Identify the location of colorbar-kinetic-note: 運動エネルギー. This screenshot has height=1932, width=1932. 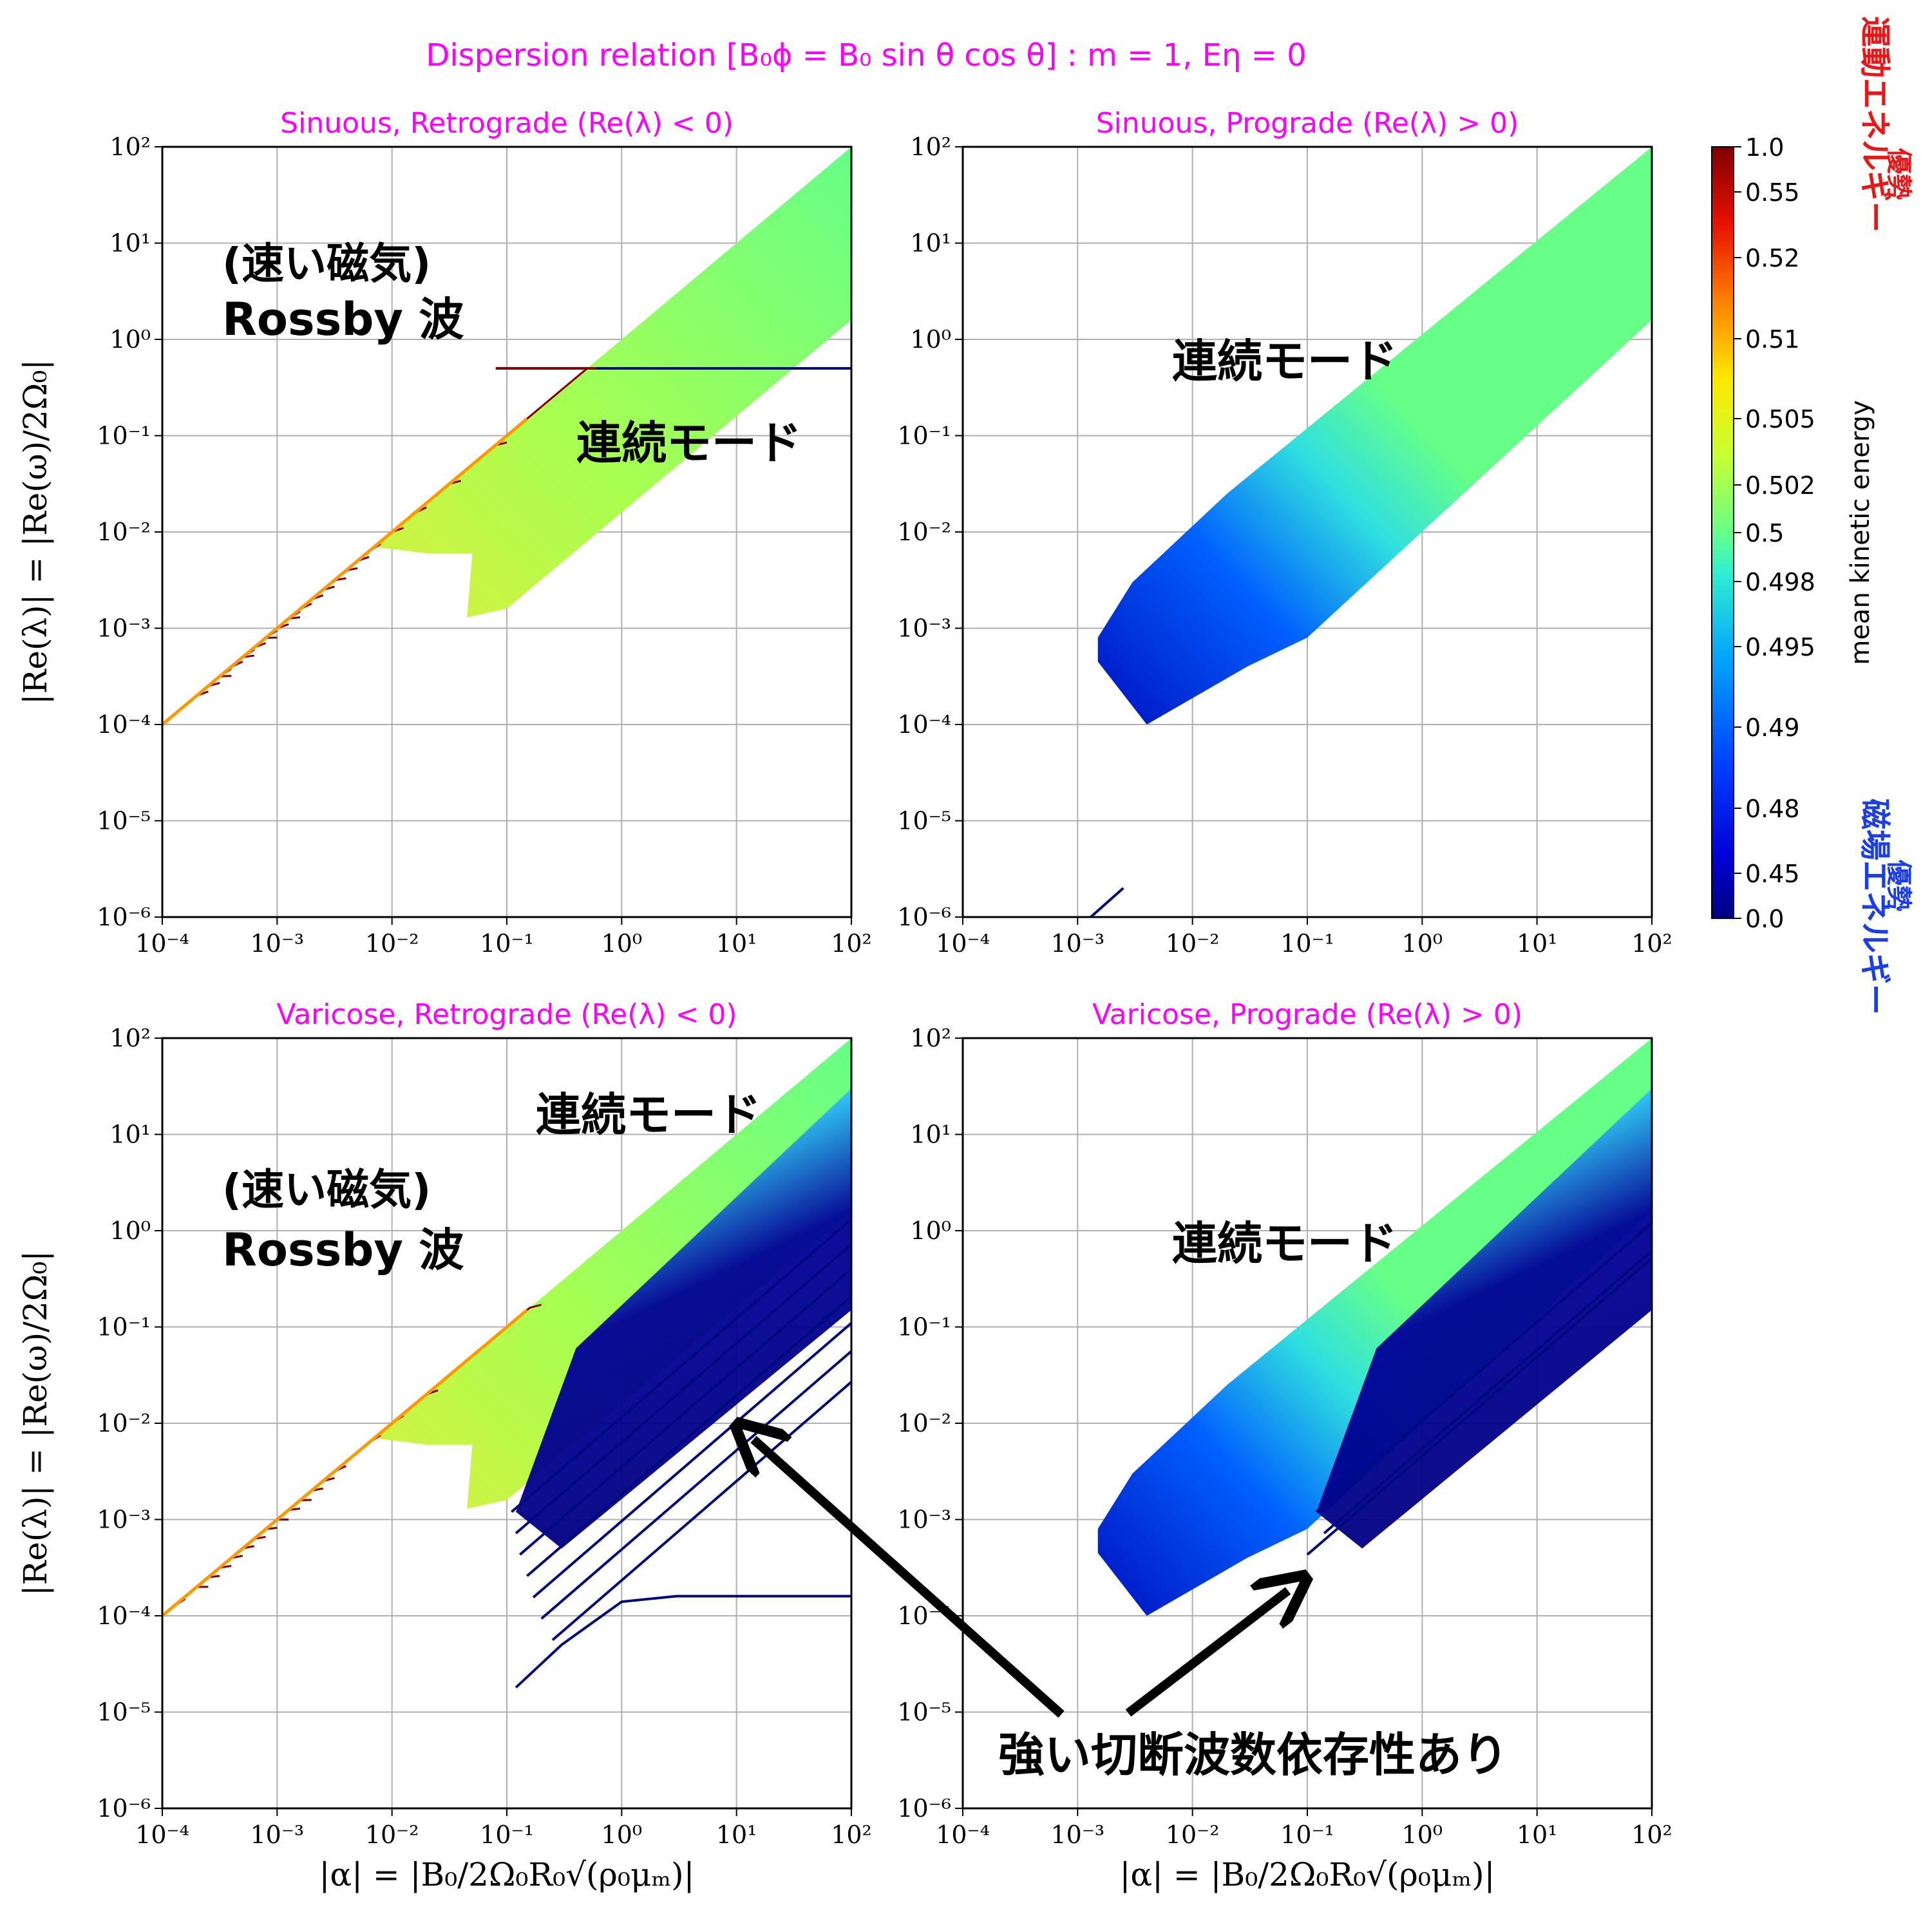
(1875, 124).